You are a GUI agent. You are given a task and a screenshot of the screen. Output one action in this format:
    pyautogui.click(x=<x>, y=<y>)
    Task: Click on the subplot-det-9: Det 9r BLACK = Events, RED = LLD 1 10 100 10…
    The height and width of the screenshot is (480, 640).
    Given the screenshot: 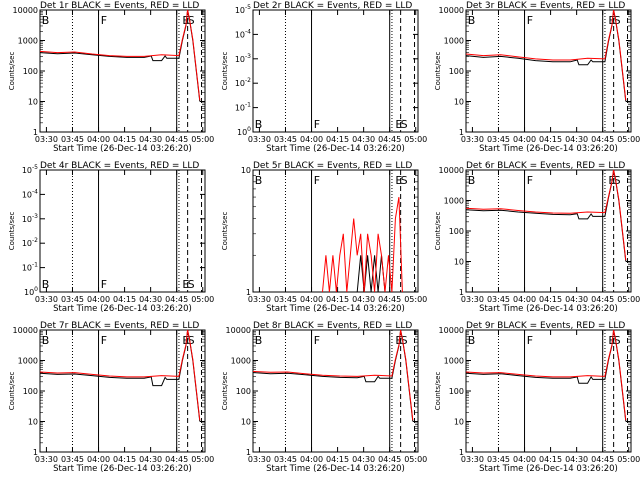 What is the action you would take?
    pyautogui.click(x=537, y=397)
    